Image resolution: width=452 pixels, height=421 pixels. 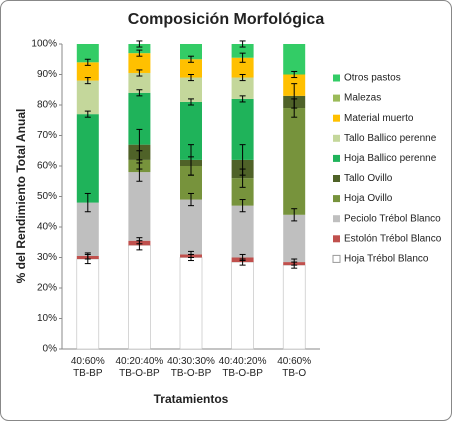 I want to click on y-tick-label: 100%, so click(x=44, y=44).